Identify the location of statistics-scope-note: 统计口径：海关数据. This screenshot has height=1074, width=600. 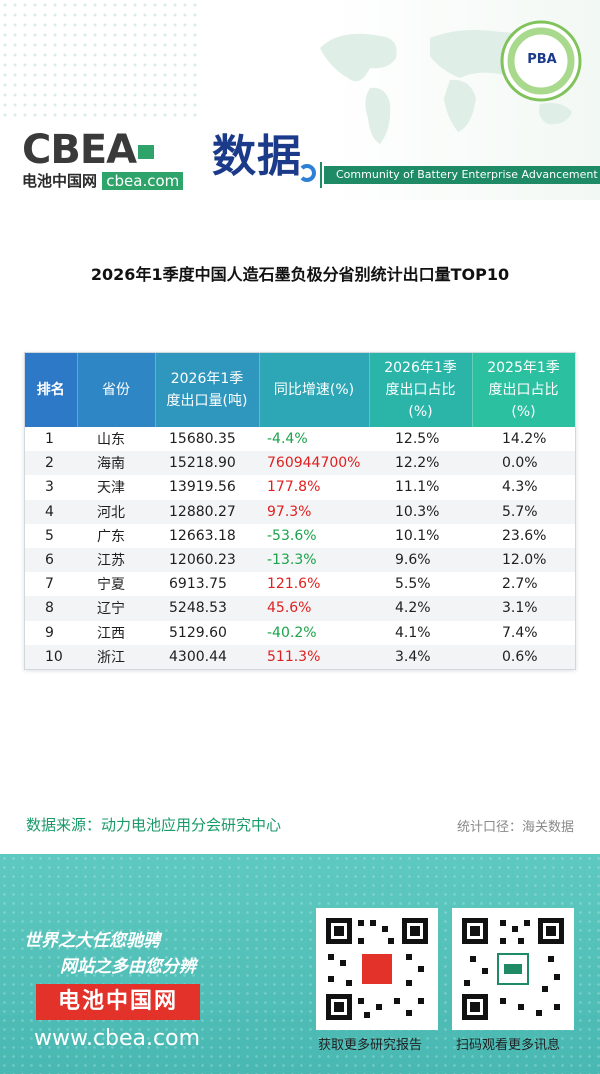
(515, 827).